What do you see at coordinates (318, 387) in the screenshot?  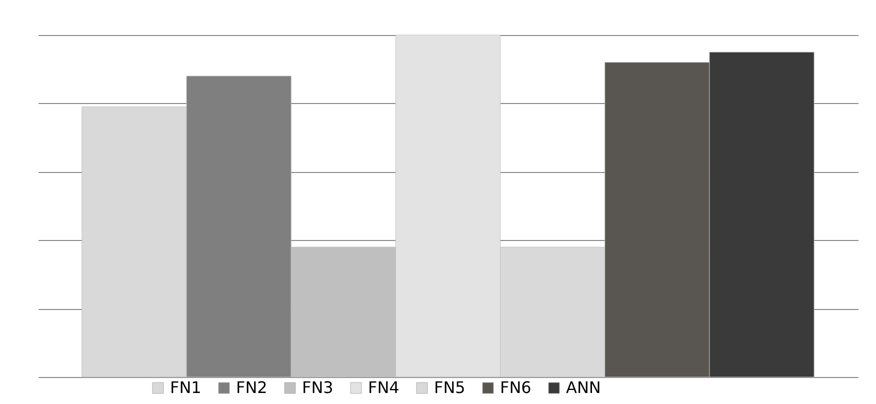 I see `legend-label: FN3` at bounding box center [318, 387].